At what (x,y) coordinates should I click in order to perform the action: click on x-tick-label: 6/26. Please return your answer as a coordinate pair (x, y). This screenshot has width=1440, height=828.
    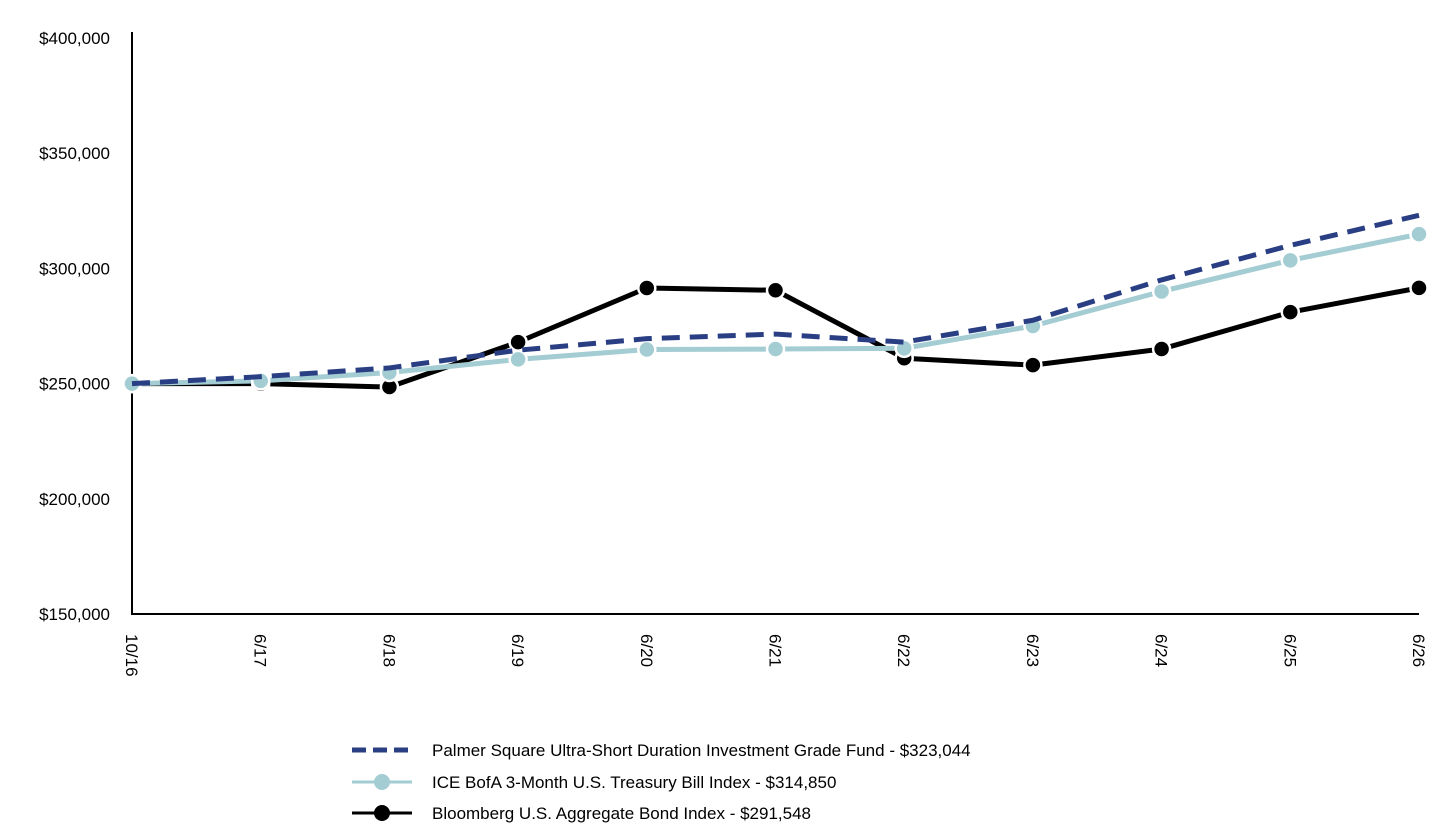
    Looking at the image, I should click on (1418, 650).